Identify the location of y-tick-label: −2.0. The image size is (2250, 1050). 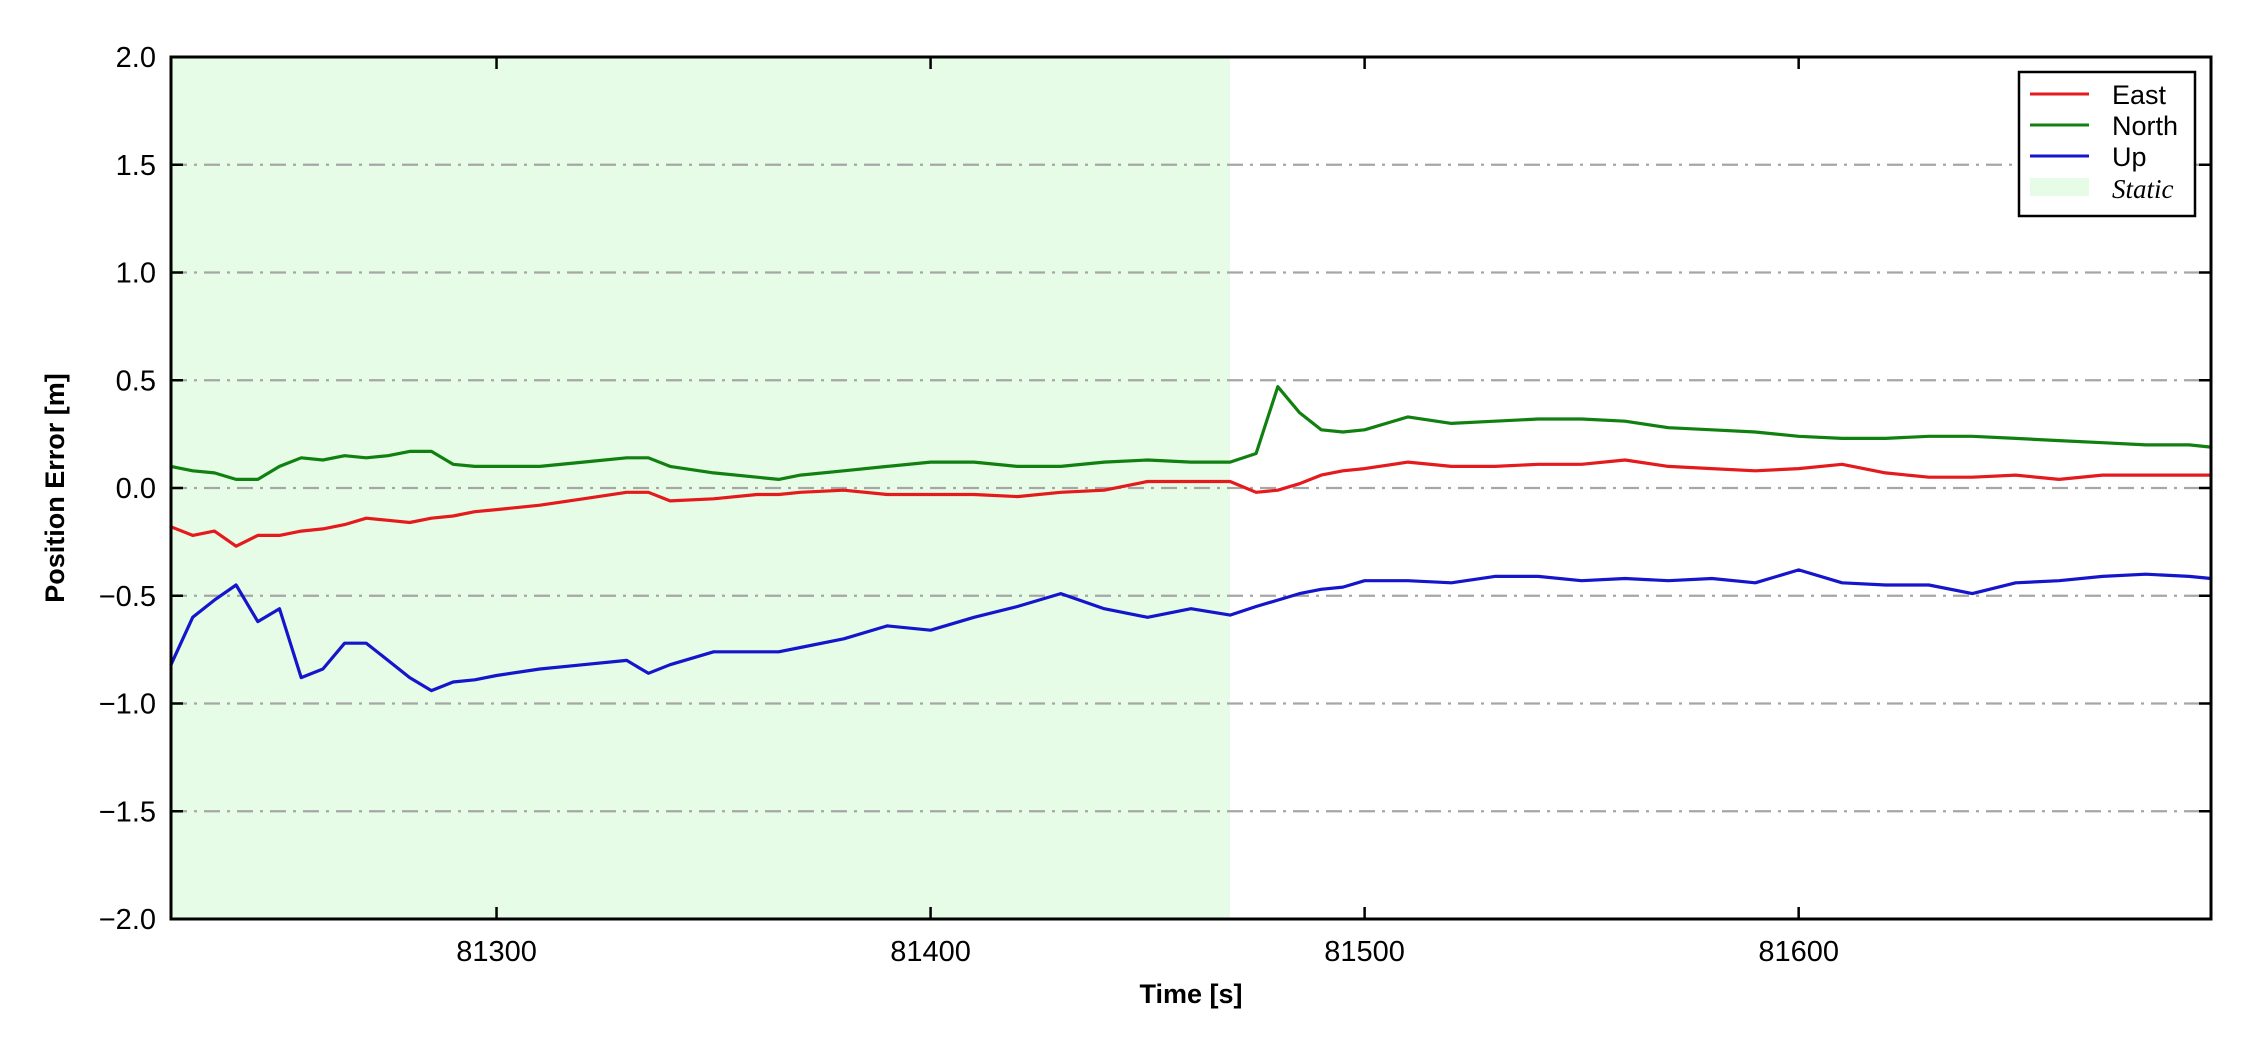
(127, 920).